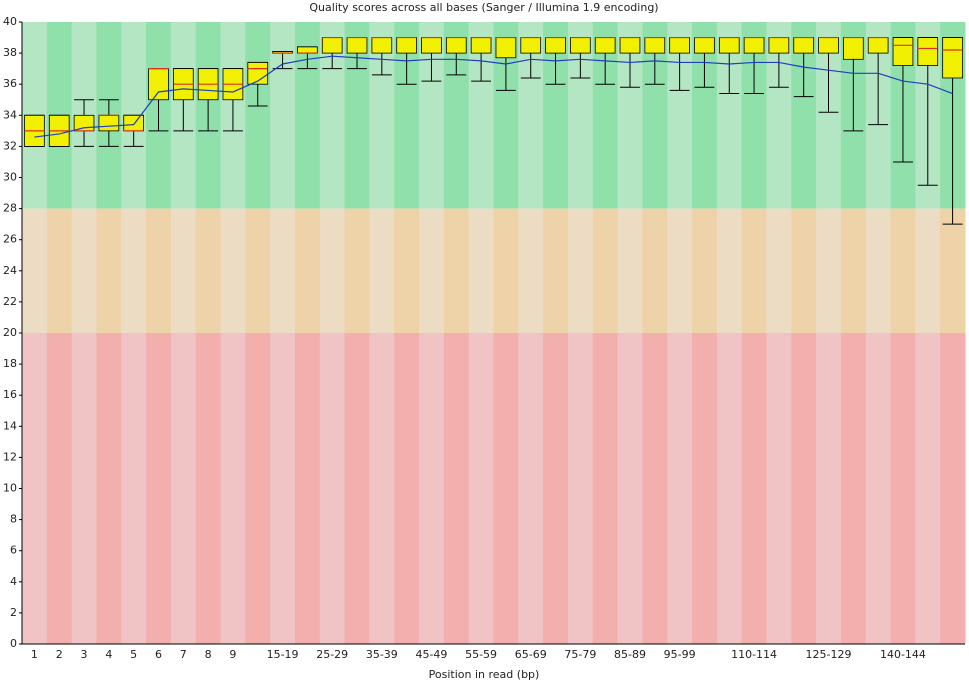 The image size is (969, 684). Describe the element at coordinates (829, 654) in the screenshot. I see `x-tick-label: 125-129` at that location.